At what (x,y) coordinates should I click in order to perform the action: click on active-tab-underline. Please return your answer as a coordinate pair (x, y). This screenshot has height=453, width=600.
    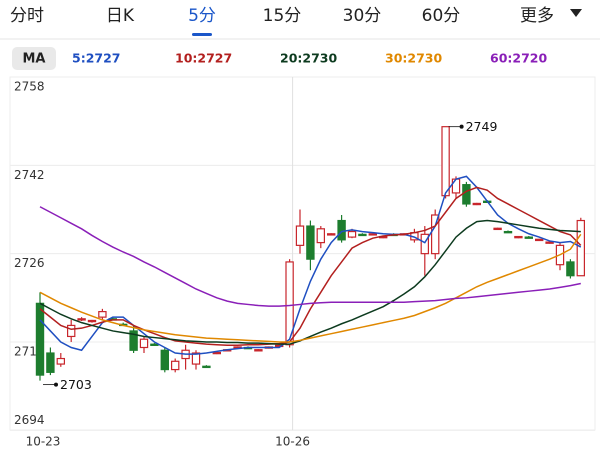
    Looking at the image, I should click on (202, 34).